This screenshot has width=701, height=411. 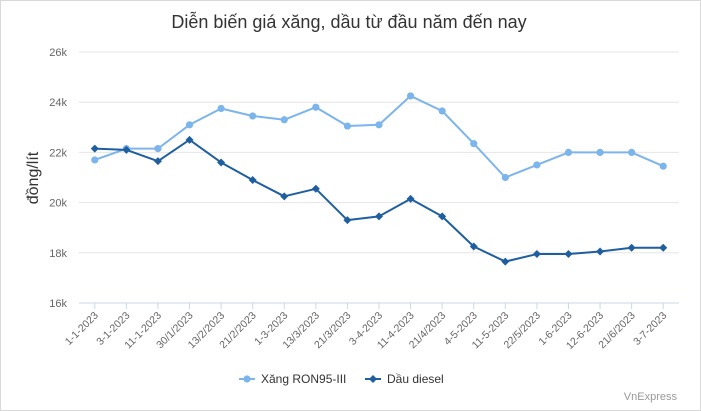 What do you see at coordinates (651, 397) in the screenshot?
I see `credit-text: VnExpress` at bounding box center [651, 397].